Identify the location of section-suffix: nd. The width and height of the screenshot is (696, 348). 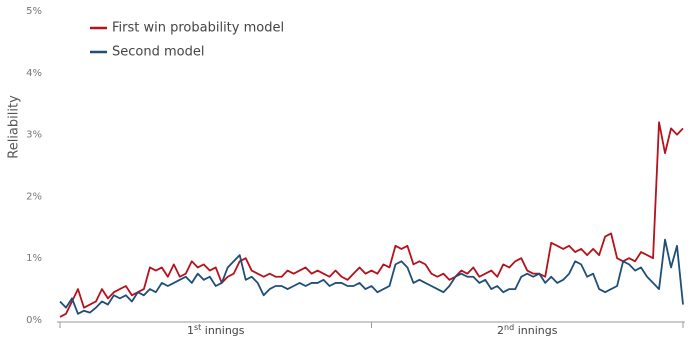
(509, 327).